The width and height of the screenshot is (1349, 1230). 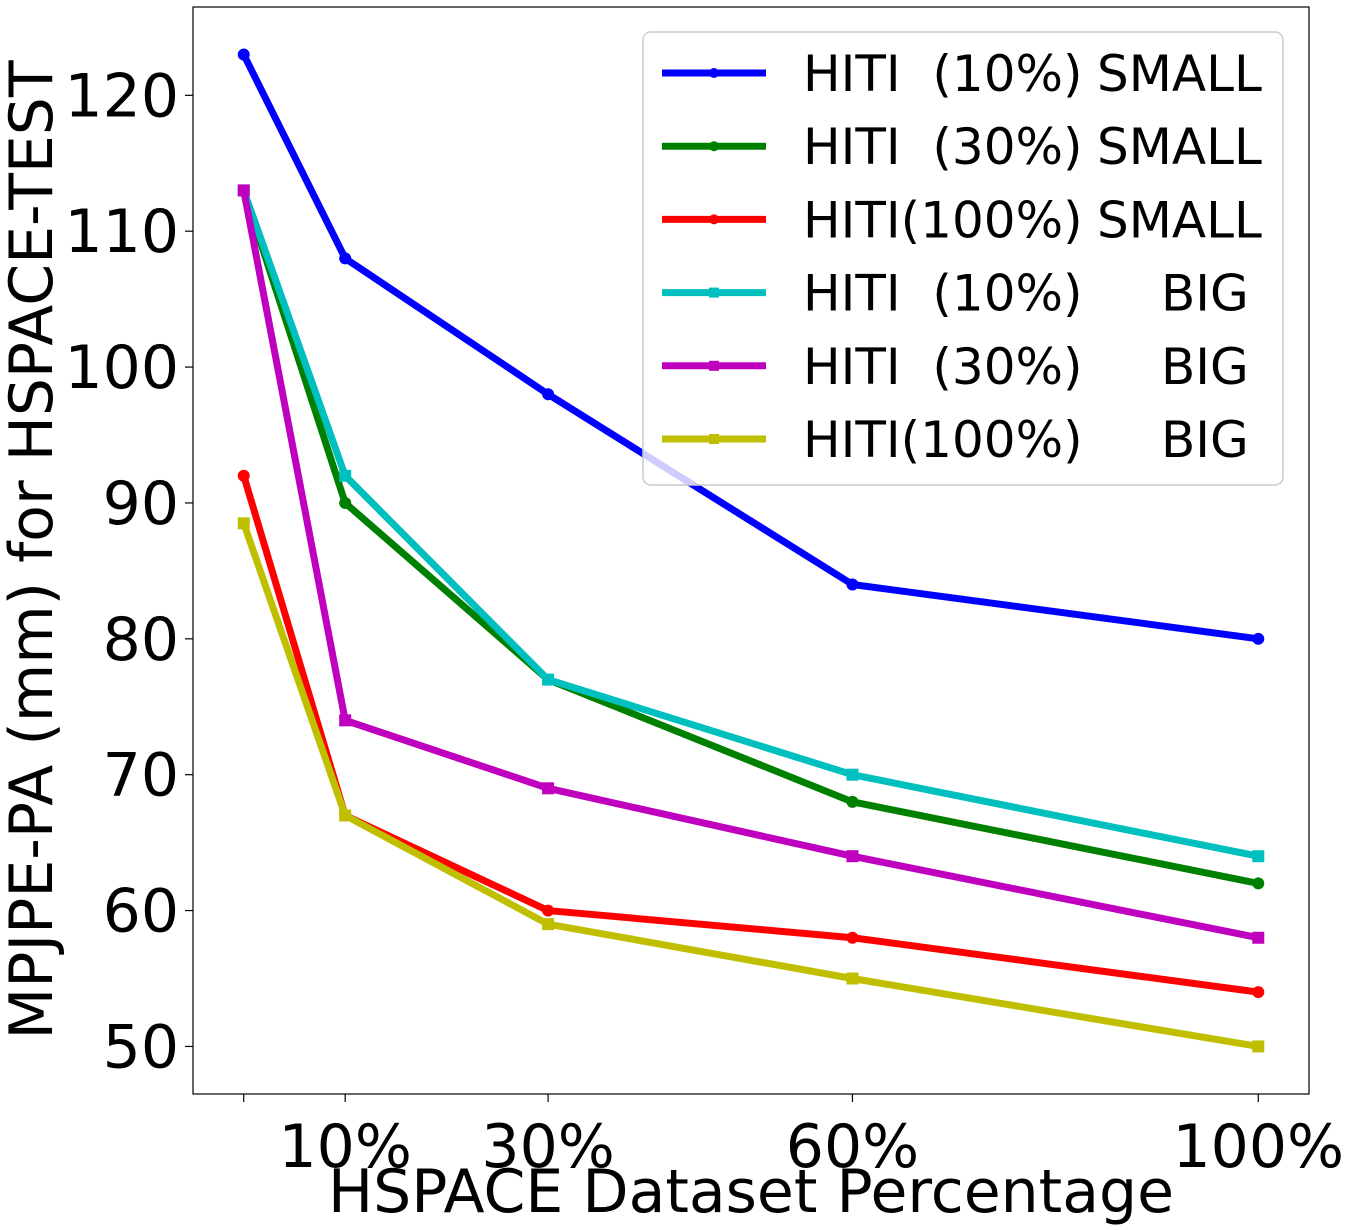 What do you see at coordinates (121, 232) in the screenshot?
I see `y-tick-label: 110` at bounding box center [121, 232].